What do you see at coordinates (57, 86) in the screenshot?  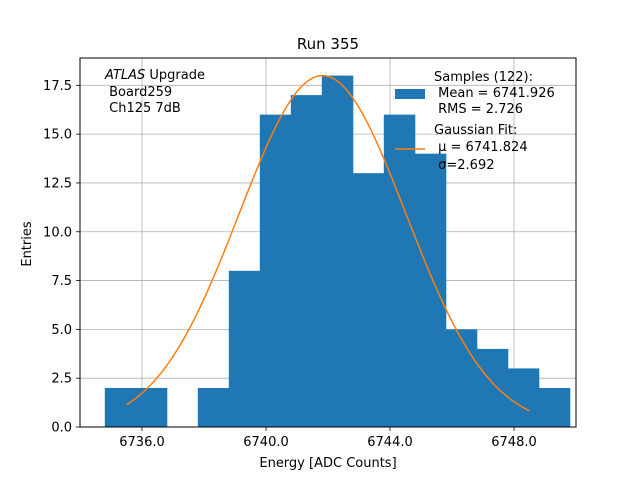 I see `y-tick-label-7: 17.5` at bounding box center [57, 86].